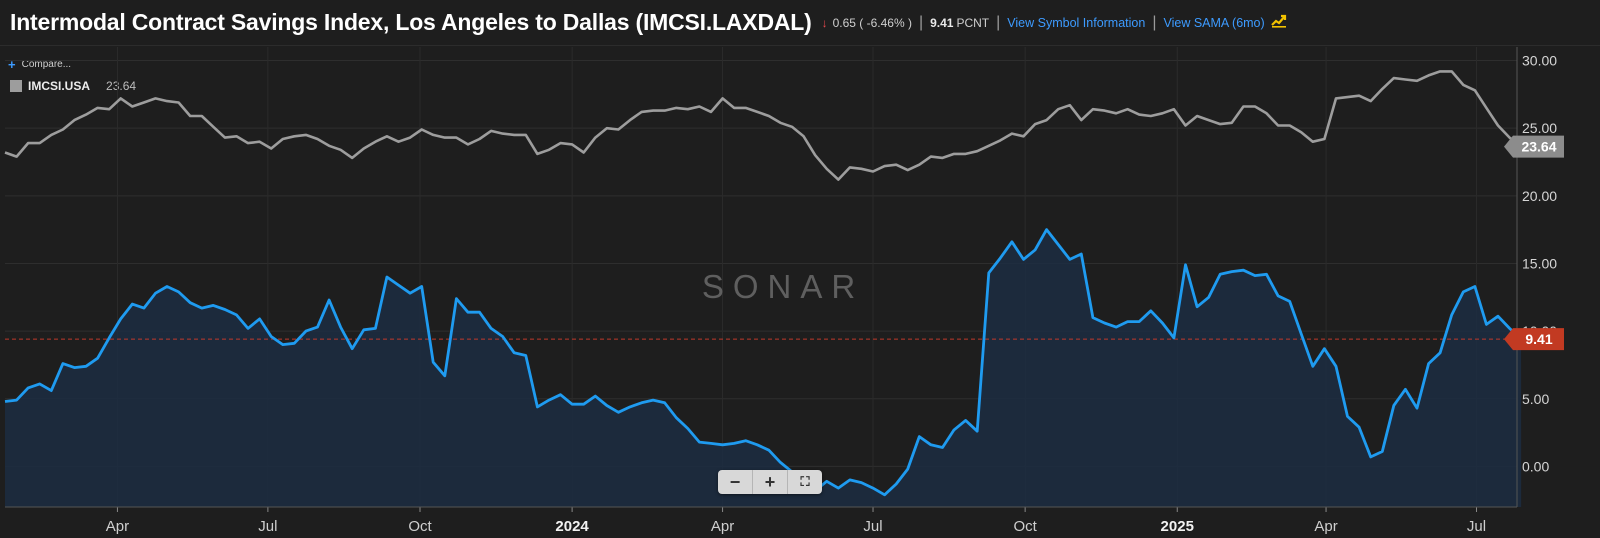 The image size is (1600, 538). What do you see at coordinates (1539, 61) in the screenshot?
I see `y-tick-label: 30.00` at bounding box center [1539, 61].